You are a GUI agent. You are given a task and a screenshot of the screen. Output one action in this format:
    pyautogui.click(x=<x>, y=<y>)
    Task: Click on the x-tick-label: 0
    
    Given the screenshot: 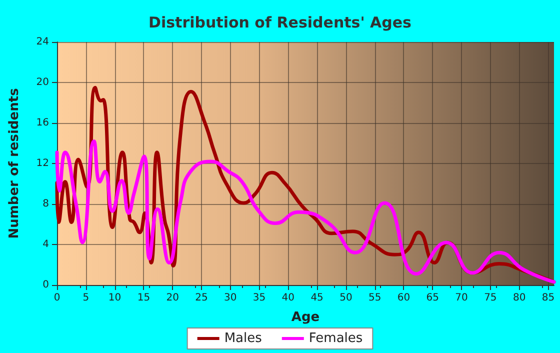 What is the action you would take?
    pyautogui.click(x=57, y=298)
    